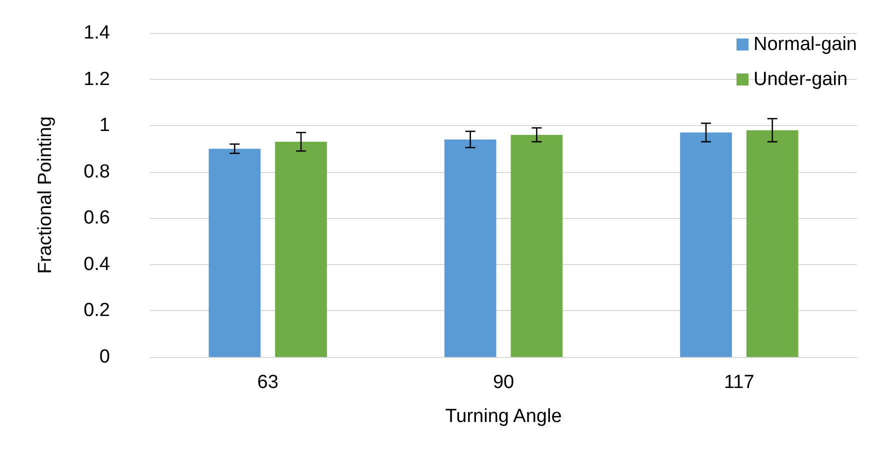 The image size is (872, 468). I want to click on y-tick-label: 0, so click(104, 357).